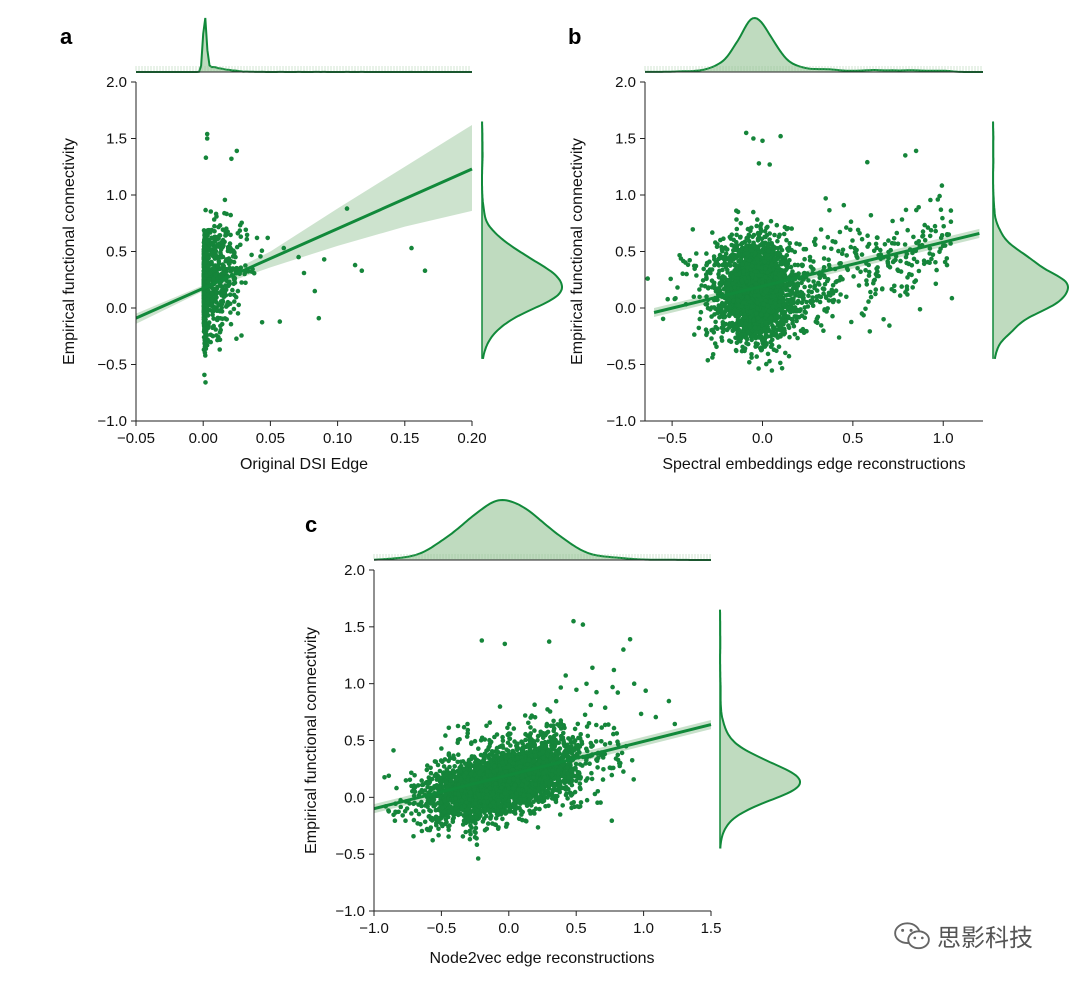 Image resolution: width=1080 pixels, height=983 pixels. Describe the element at coordinates (762, 438) in the screenshot. I see `x-tick-label: 0.0` at that location.